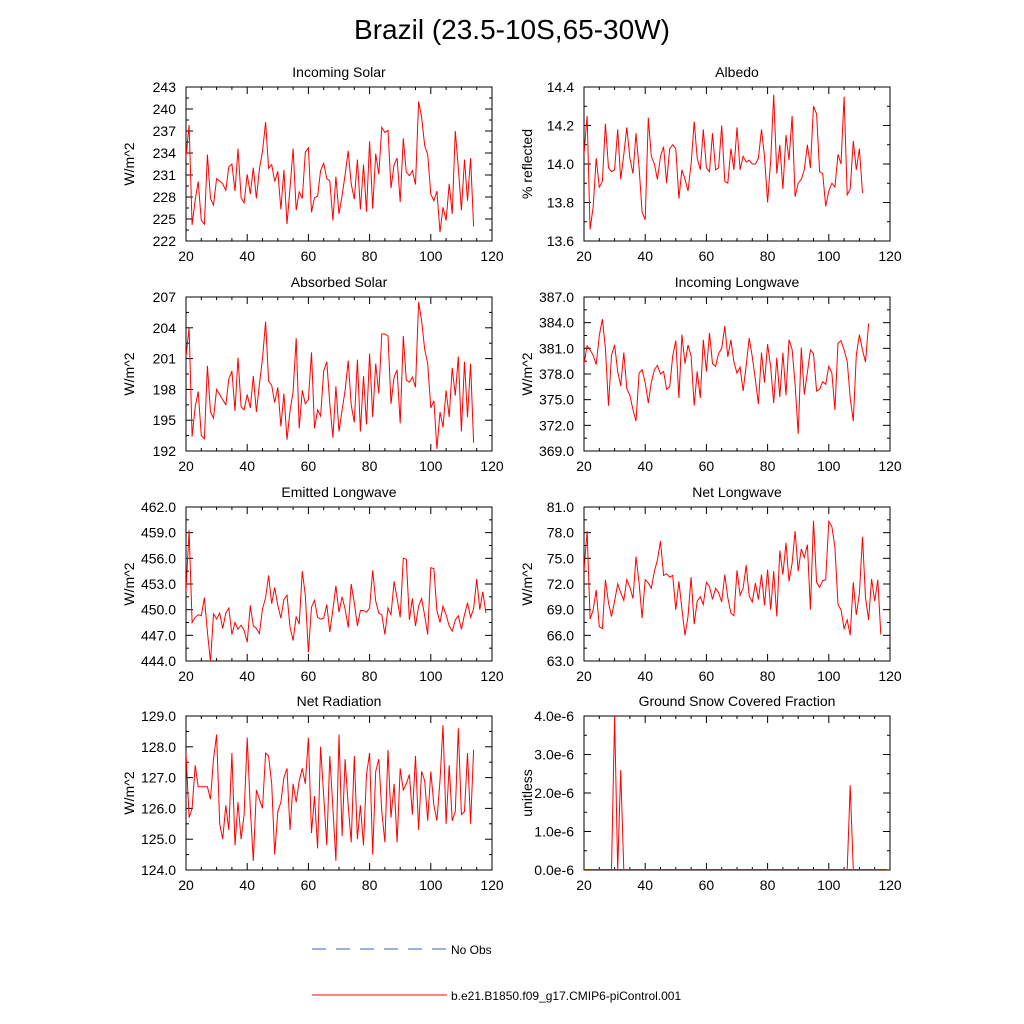 Image resolution: width=1024 pixels, height=1024 pixels. Describe the element at coordinates (165, 328) in the screenshot. I see `y-tick-label: 204` at that location.